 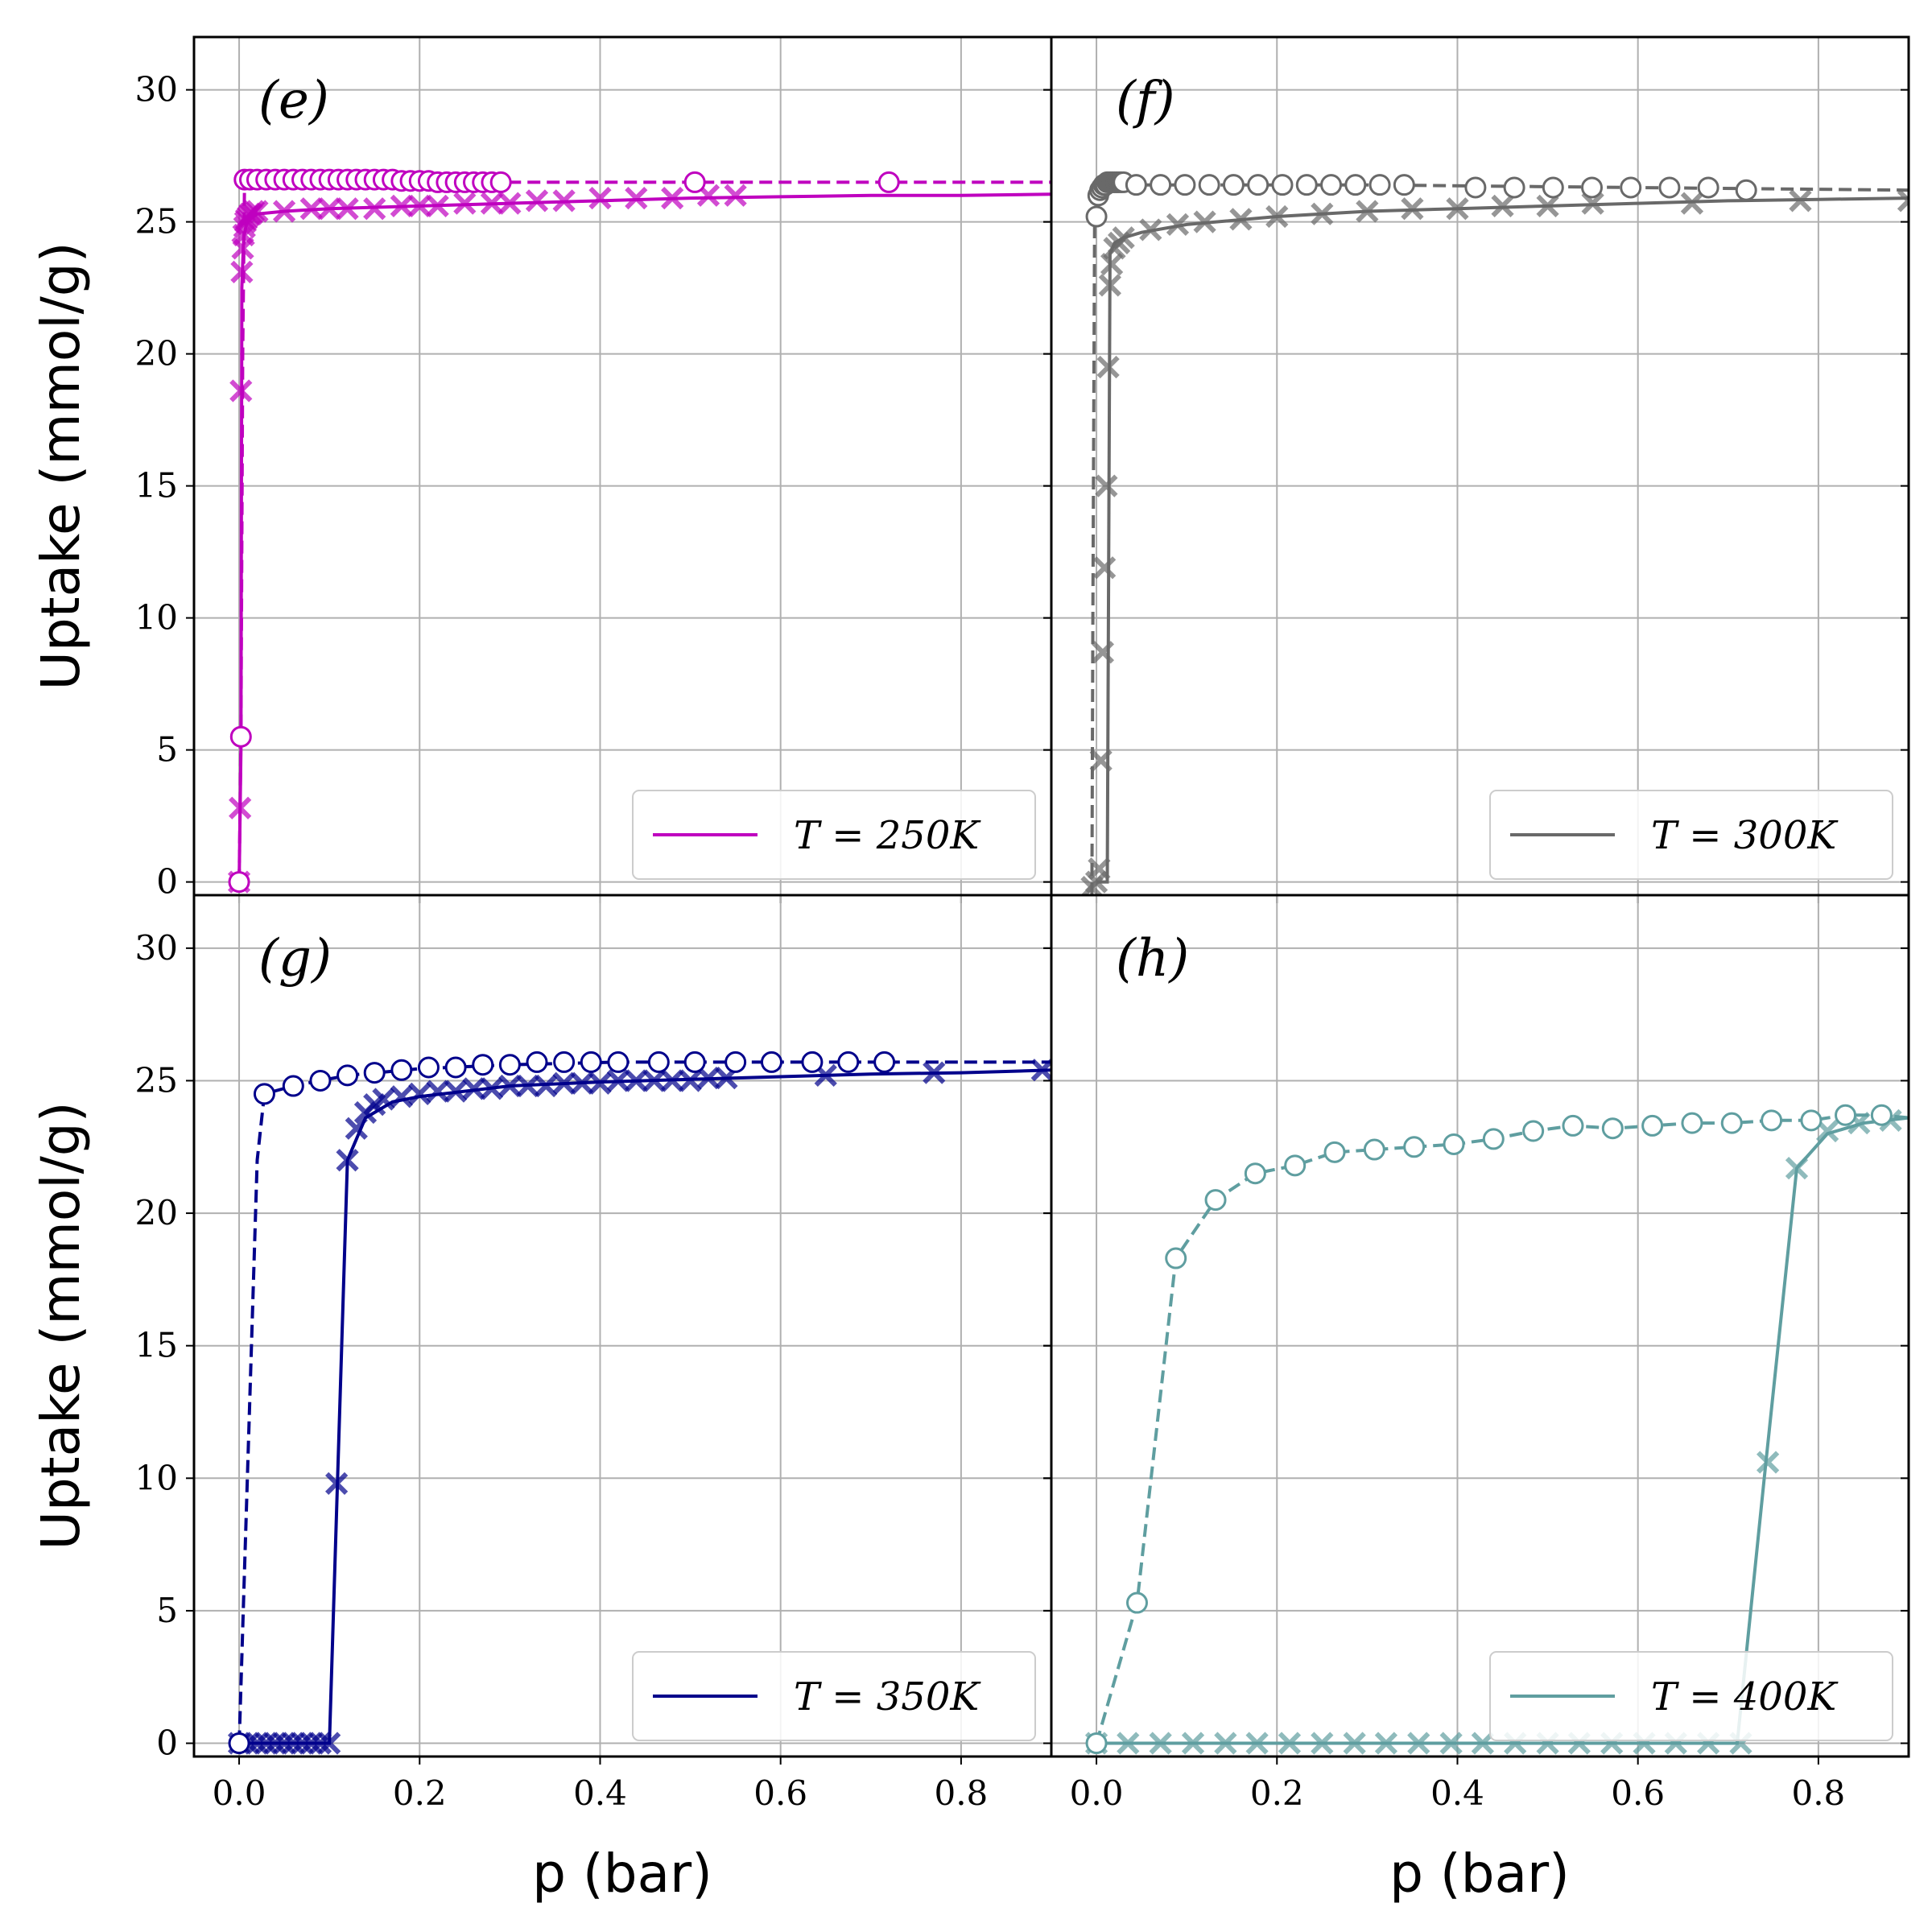 What do you see at coordinates (1745, 1696) in the screenshot?
I see `legend-label: T = 400K` at bounding box center [1745, 1696].